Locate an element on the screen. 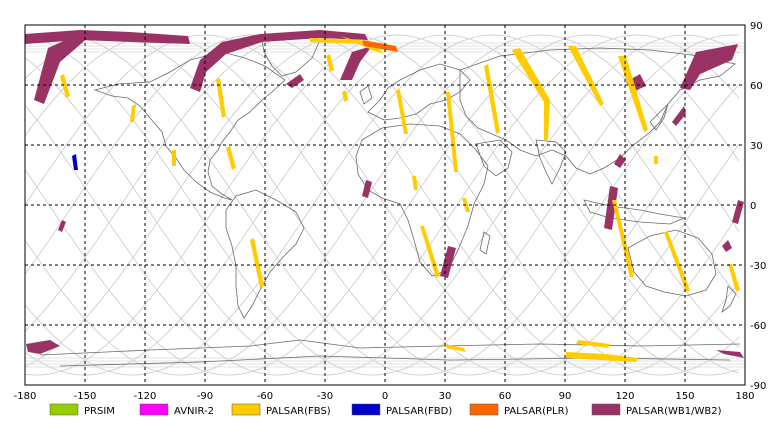 Image resolution: width=770 pixels, height=430 pixels. legend-item: PALSAR(WB1/WB2) is located at coordinates (656, 410).